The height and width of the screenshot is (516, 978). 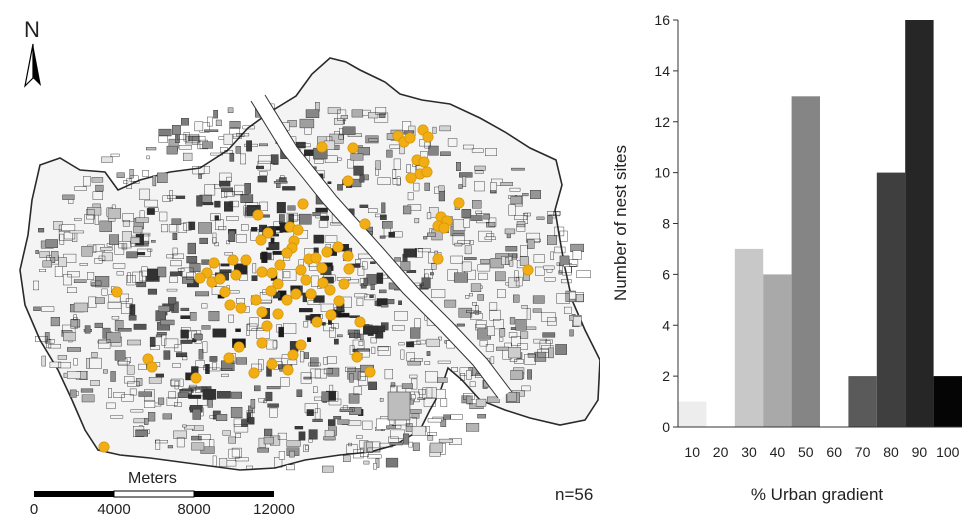 I want to click on y-axis-label: Number of nest sites, so click(x=620, y=223).